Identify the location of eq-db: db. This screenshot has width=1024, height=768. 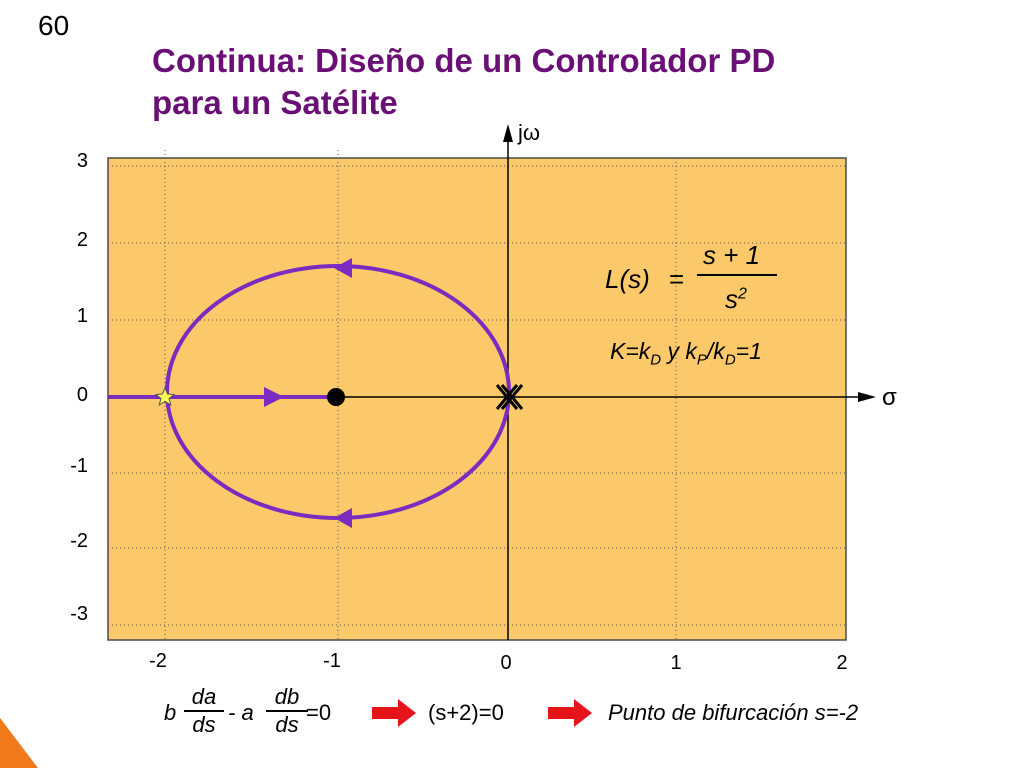
(287, 698).